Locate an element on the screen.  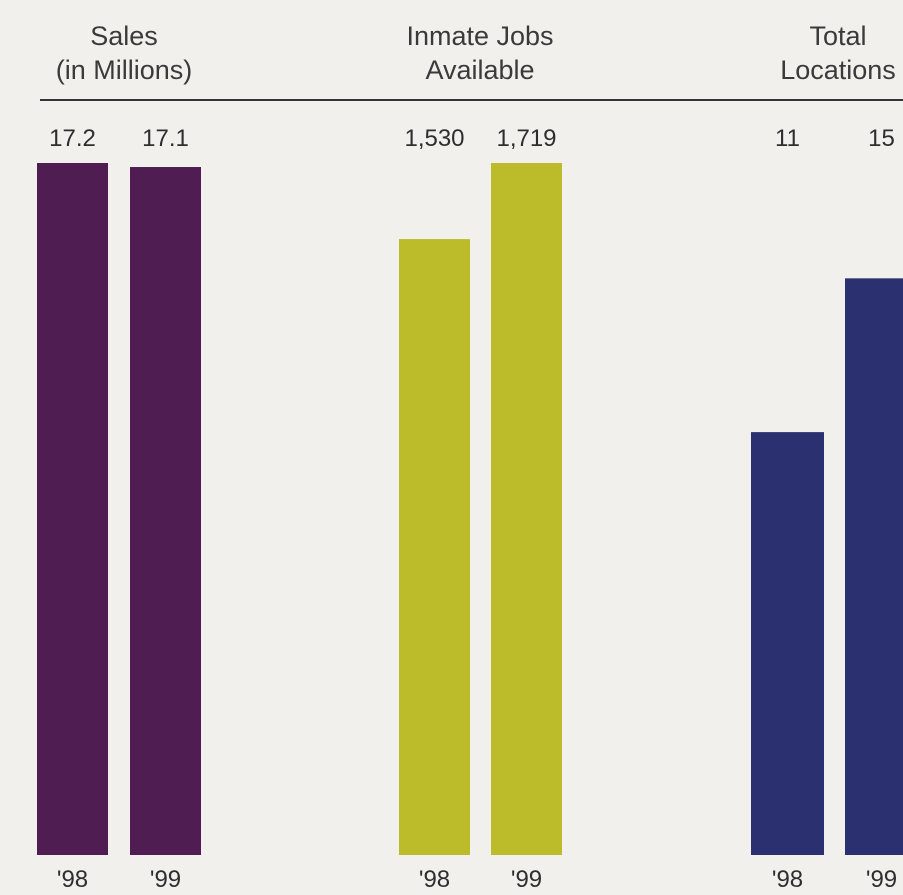
sales-value-label-1: 17.1 is located at coordinates (165, 138).